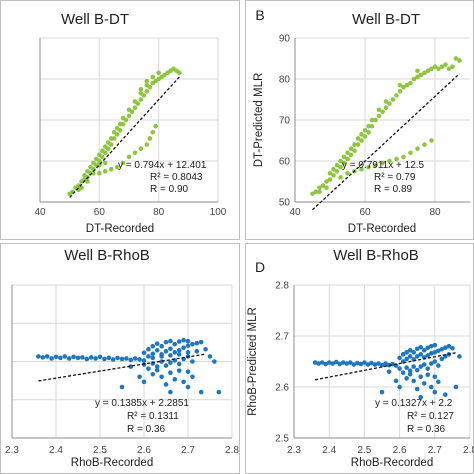 The height and width of the screenshot is (474, 474). Describe the element at coordinates (285, 162) in the screenshot. I see `y-tick-label: 60` at that location.